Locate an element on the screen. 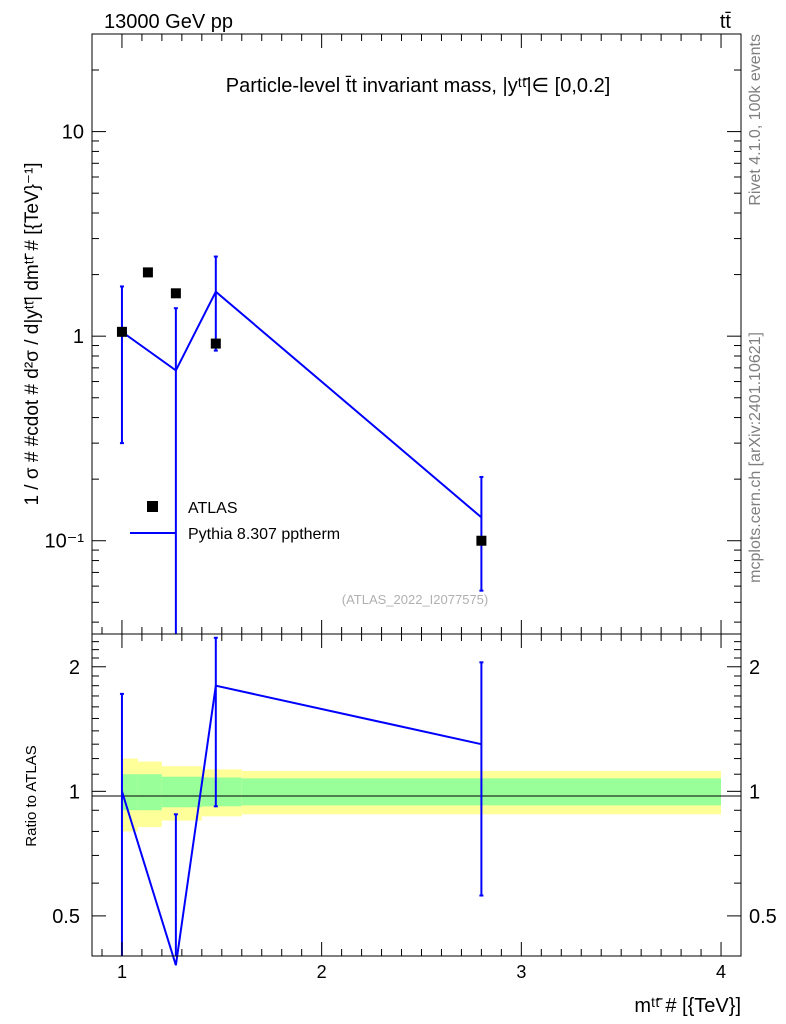 The height and width of the screenshot is (1024, 786). ratio-tick-label-right: 2 is located at coordinates (754, 668).